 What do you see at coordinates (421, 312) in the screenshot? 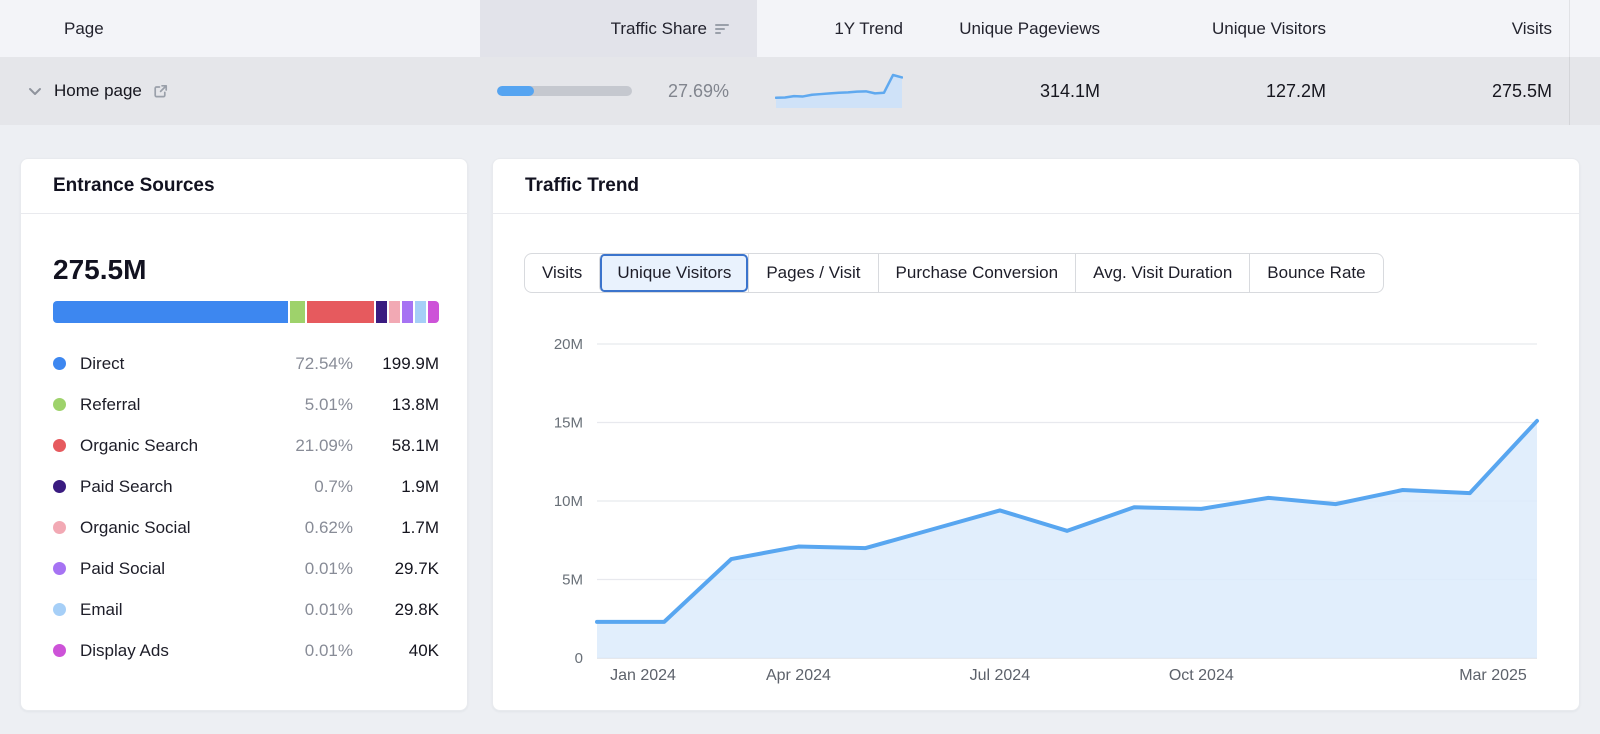
I see `bar-segment-email` at bounding box center [421, 312].